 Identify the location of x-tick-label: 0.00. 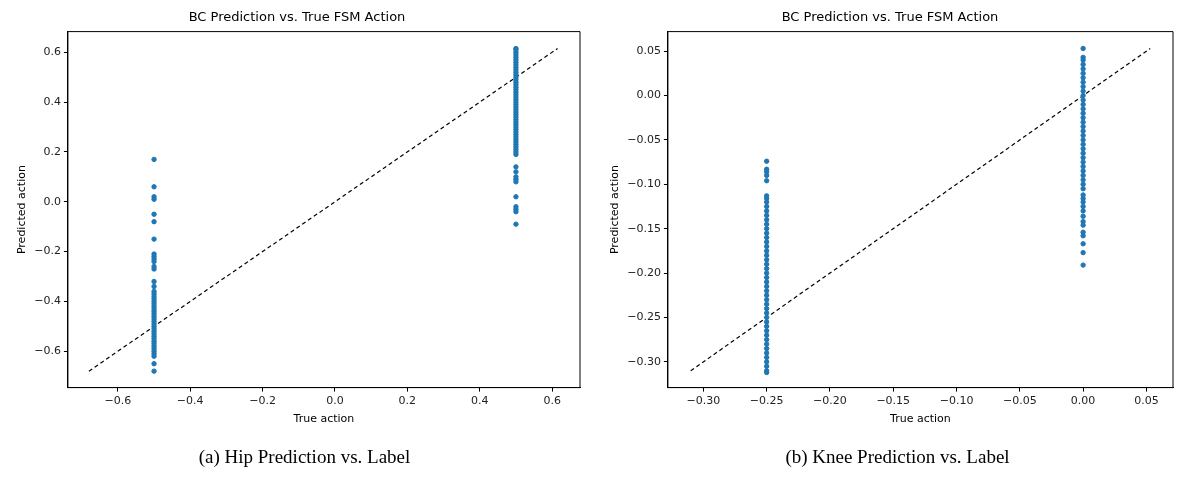
(1082, 401).